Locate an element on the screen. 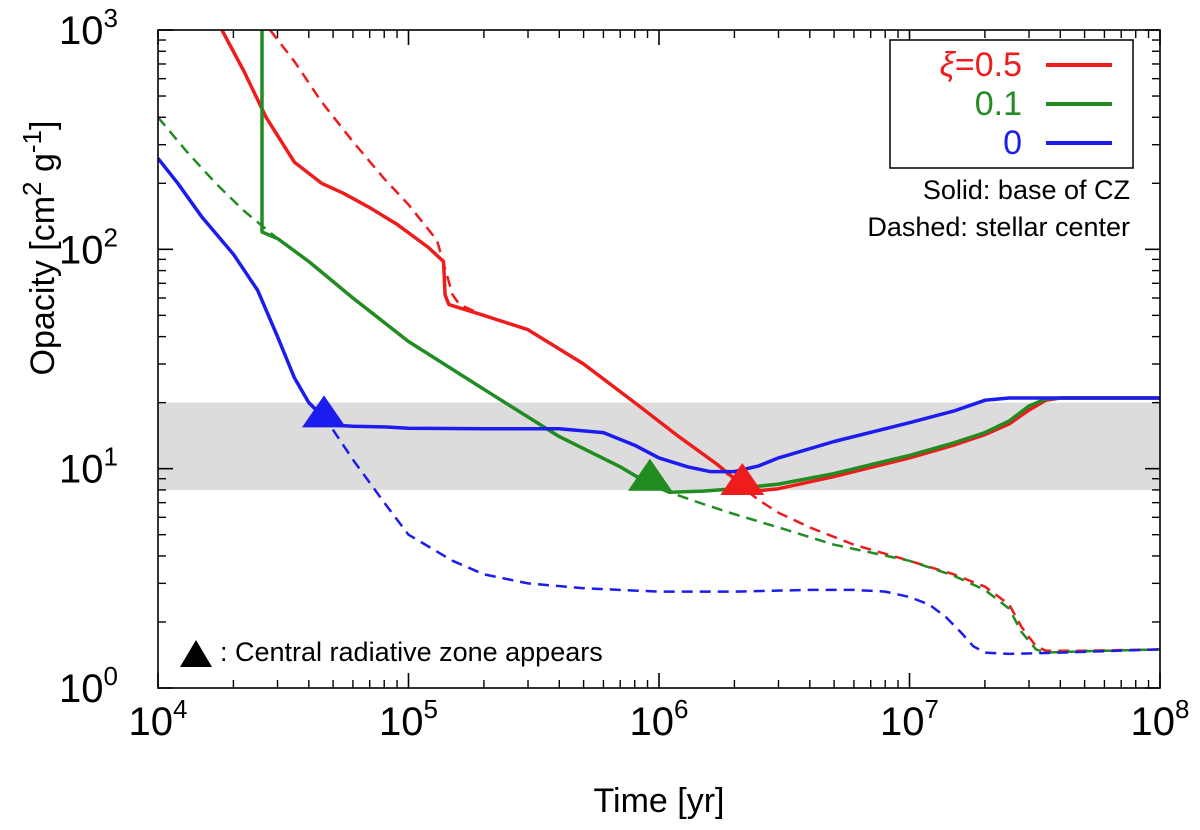 The image size is (1200, 830). y-tick-label: 10¹ is located at coordinates (88, 467).